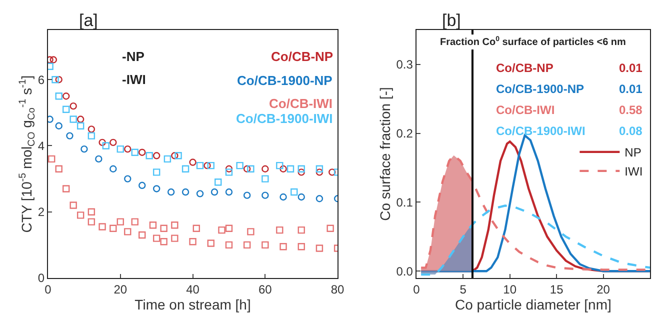 This screenshot has width=661, height=323. What do you see at coordinates (633, 171) in the screenshot?
I see `legend-label: IWI` at bounding box center [633, 171].